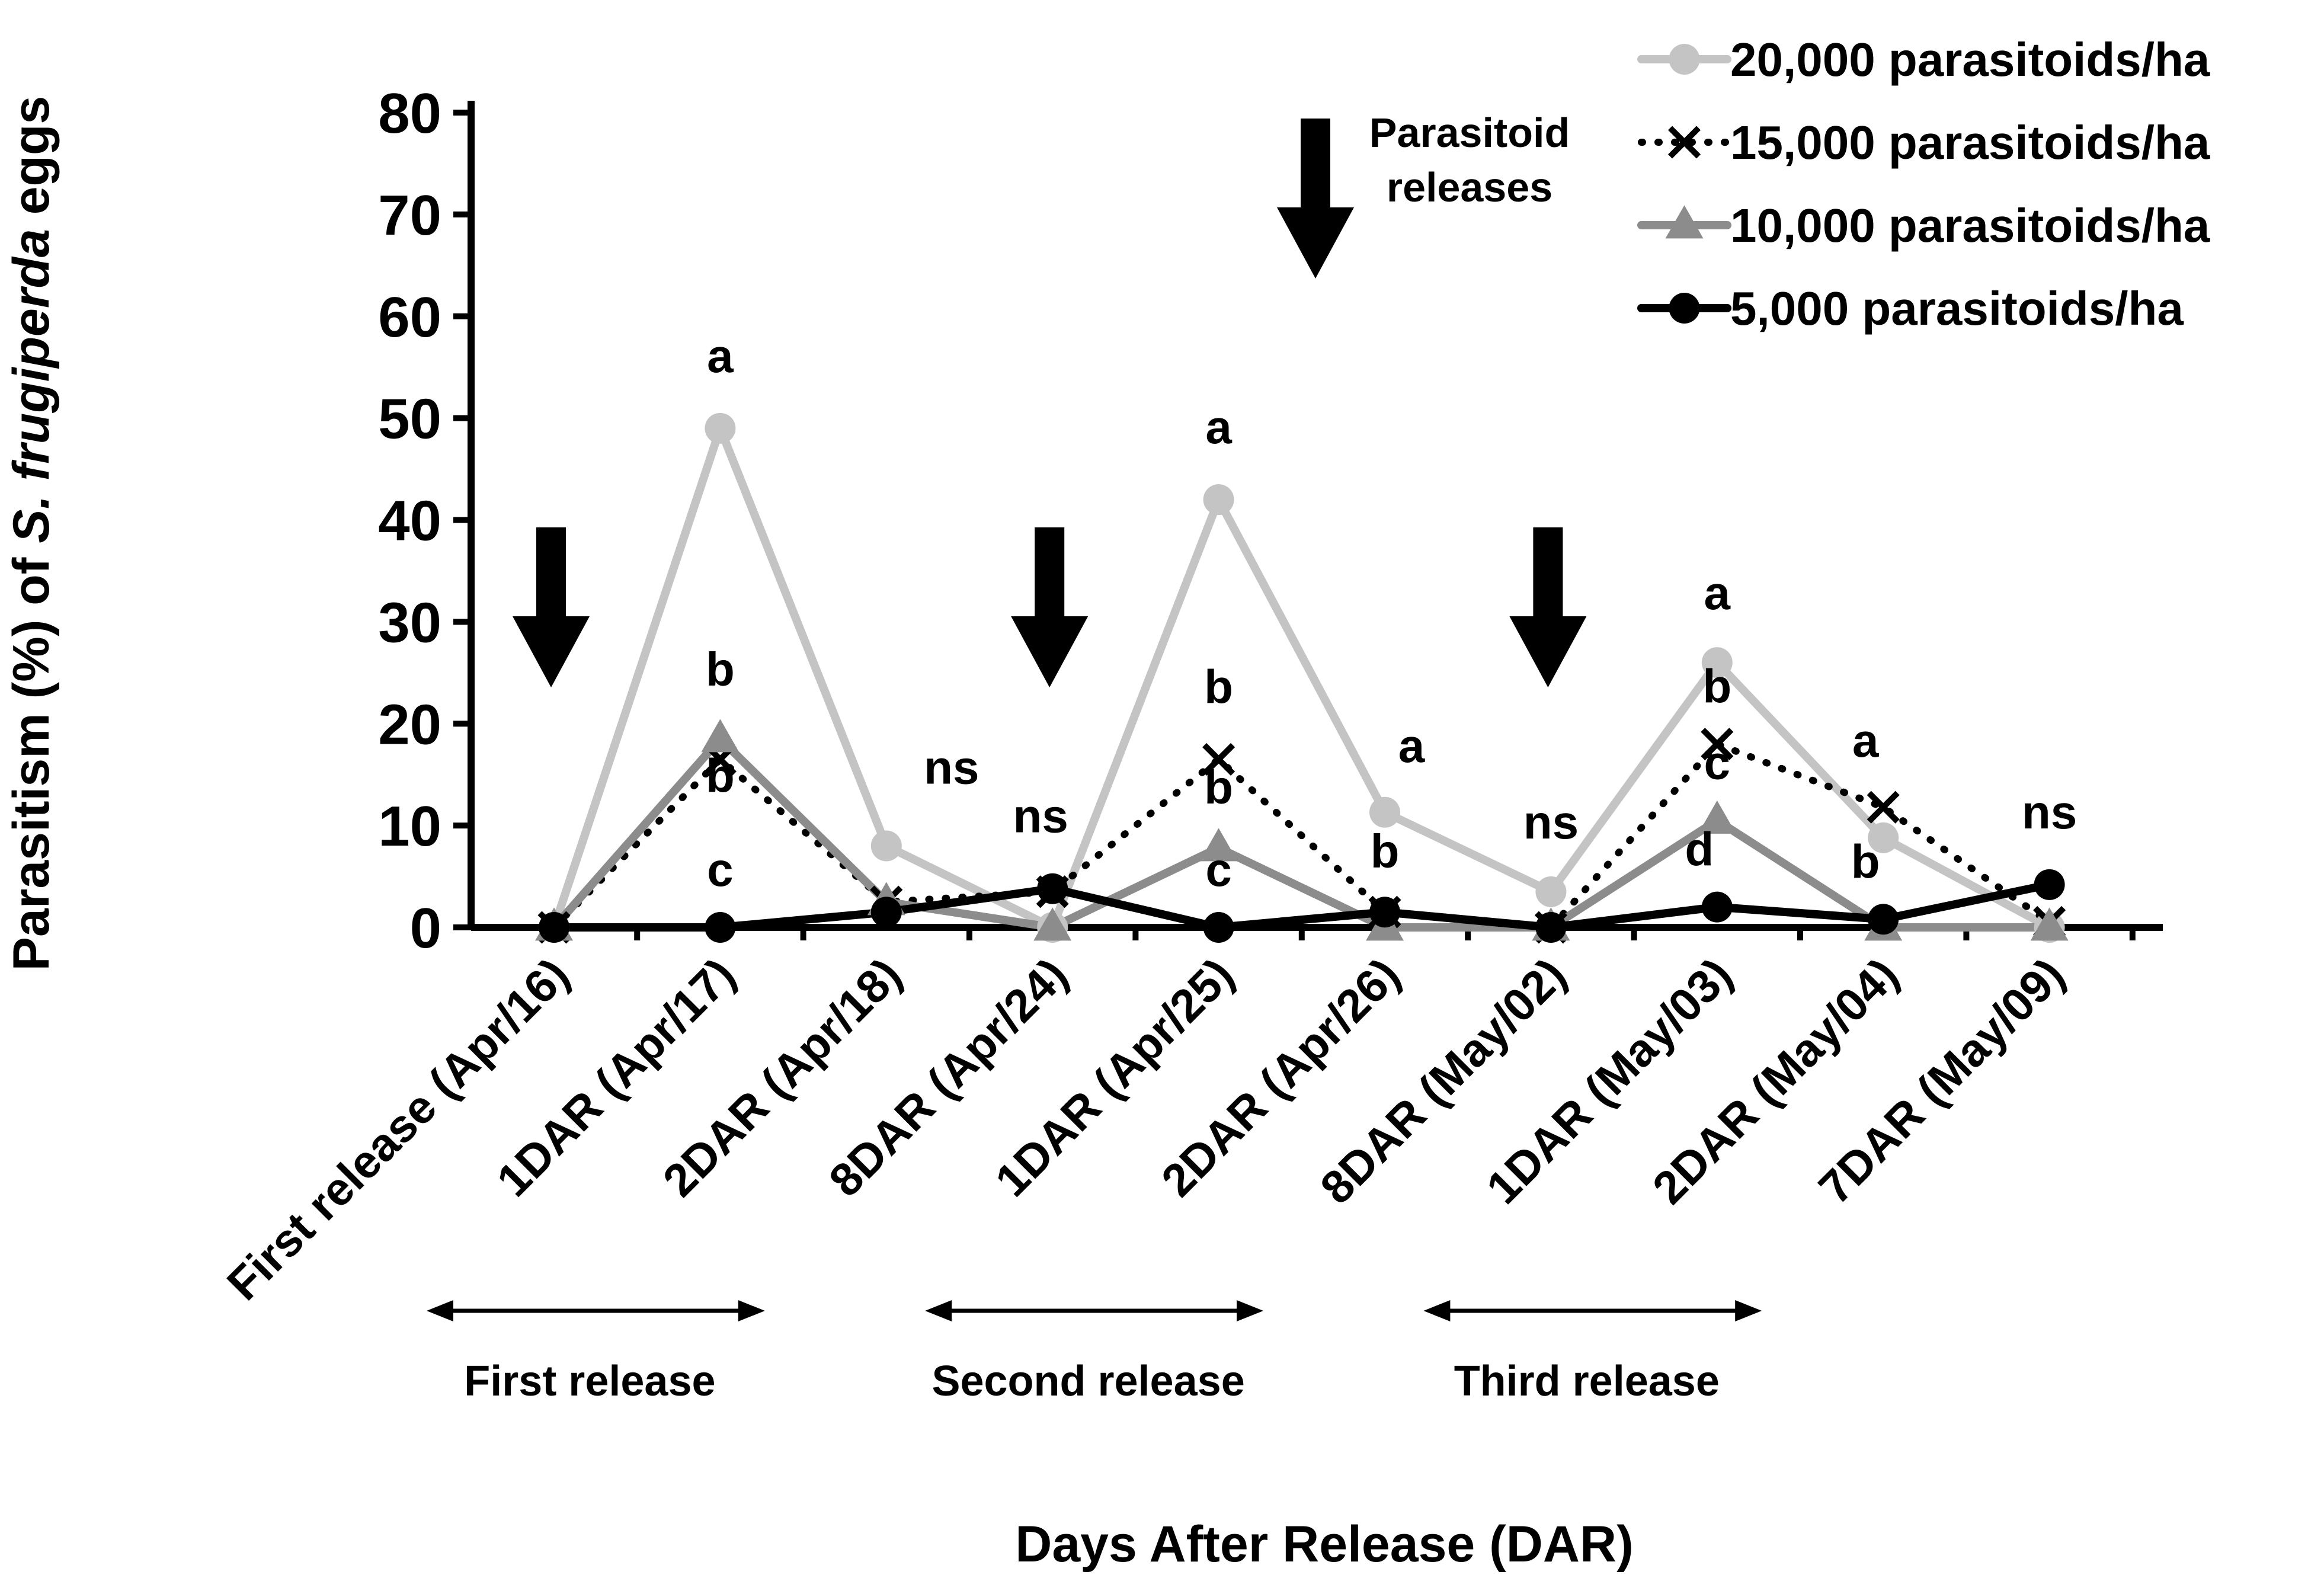 The height and width of the screenshot is (1581, 2324). What do you see at coordinates (596, 1353) in the screenshot?
I see `release-phase: First release` at bounding box center [596, 1353].